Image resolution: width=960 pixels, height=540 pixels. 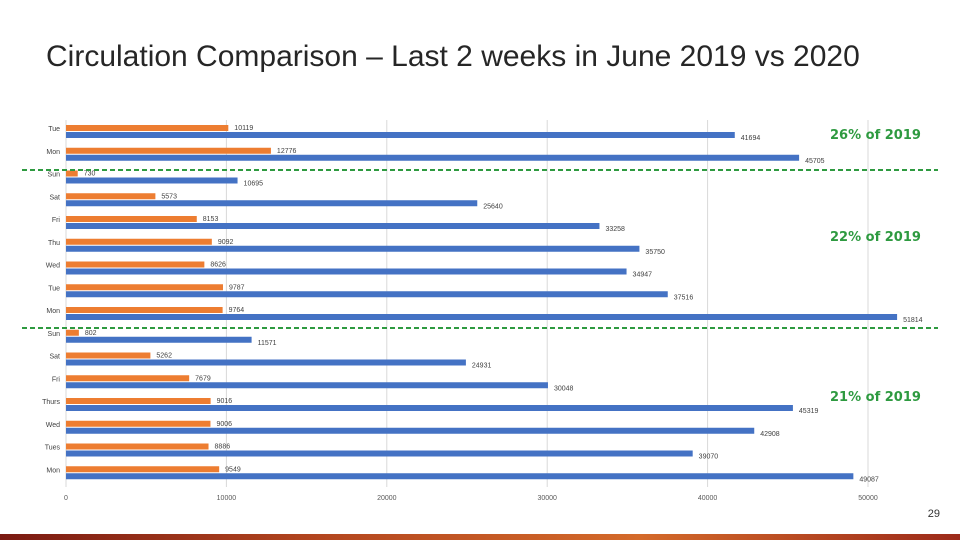 I want to click on data-label: 35750, so click(x=655, y=252).